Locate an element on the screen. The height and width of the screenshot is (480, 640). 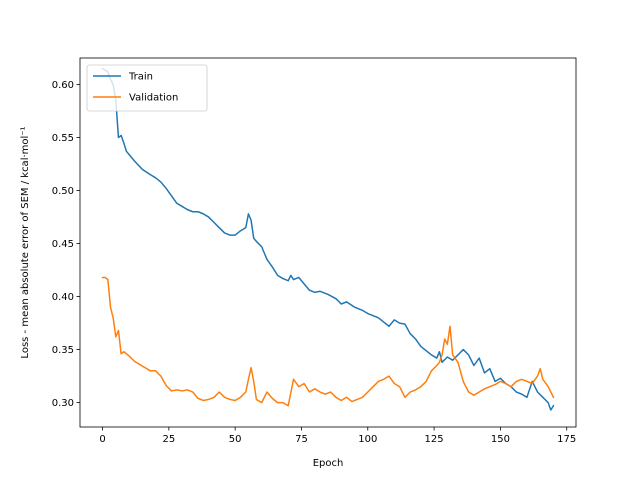
y-tick-label: 0.60 is located at coordinates (63, 85).